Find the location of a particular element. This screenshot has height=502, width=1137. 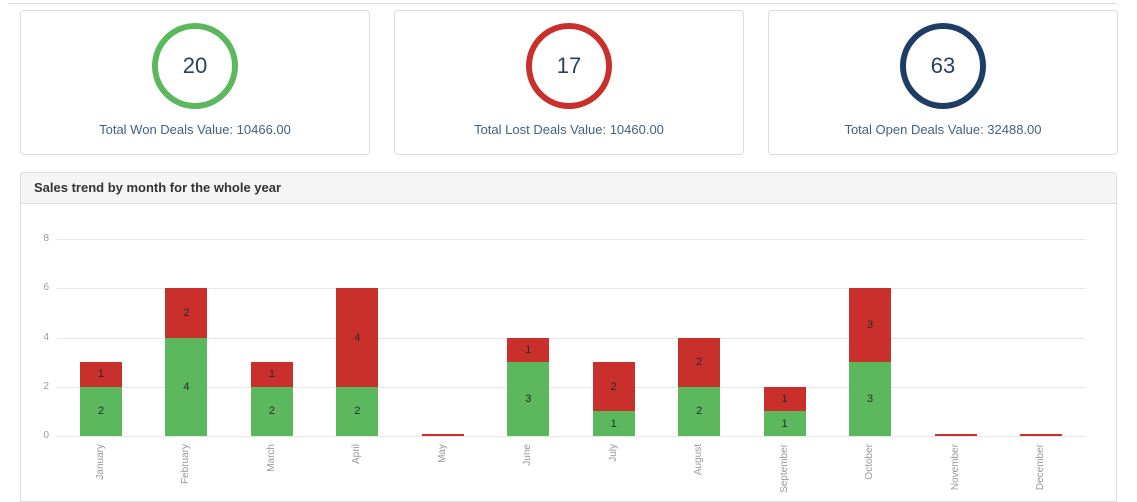

x-axis-label-november: November is located at coordinates (955, 467).